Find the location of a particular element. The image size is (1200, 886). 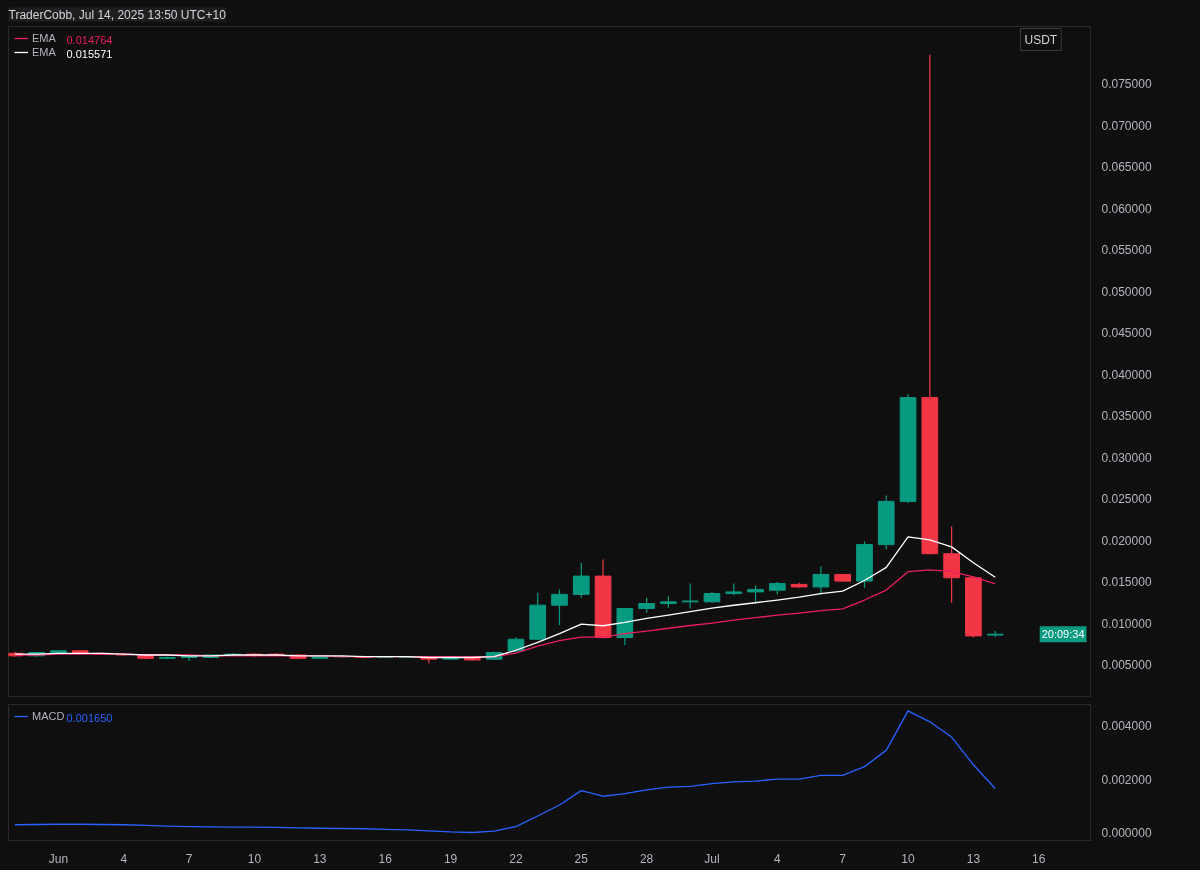

y-tick-label: 0.065000 is located at coordinates (1126, 167).